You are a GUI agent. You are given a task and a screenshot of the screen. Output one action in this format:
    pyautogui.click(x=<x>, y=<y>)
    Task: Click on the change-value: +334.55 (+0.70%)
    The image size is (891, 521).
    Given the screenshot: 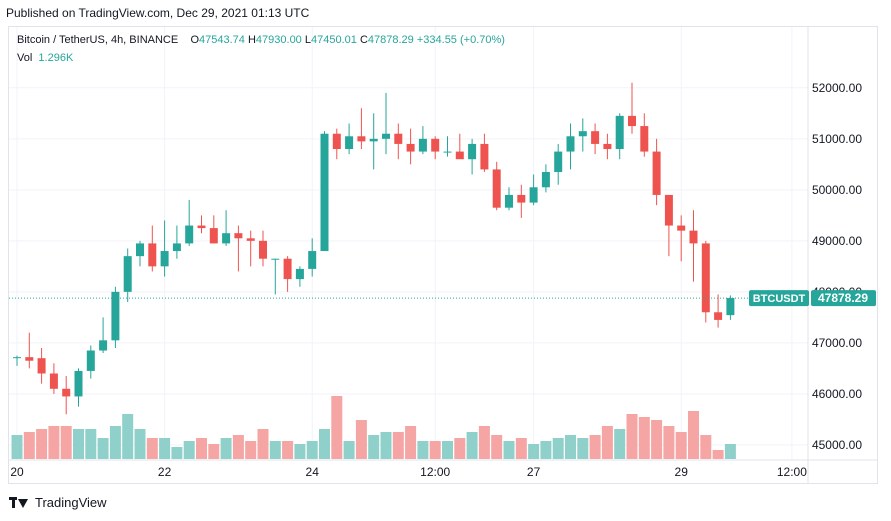 What is the action you would take?
    pyautogui.click(x=460, y=40)
    